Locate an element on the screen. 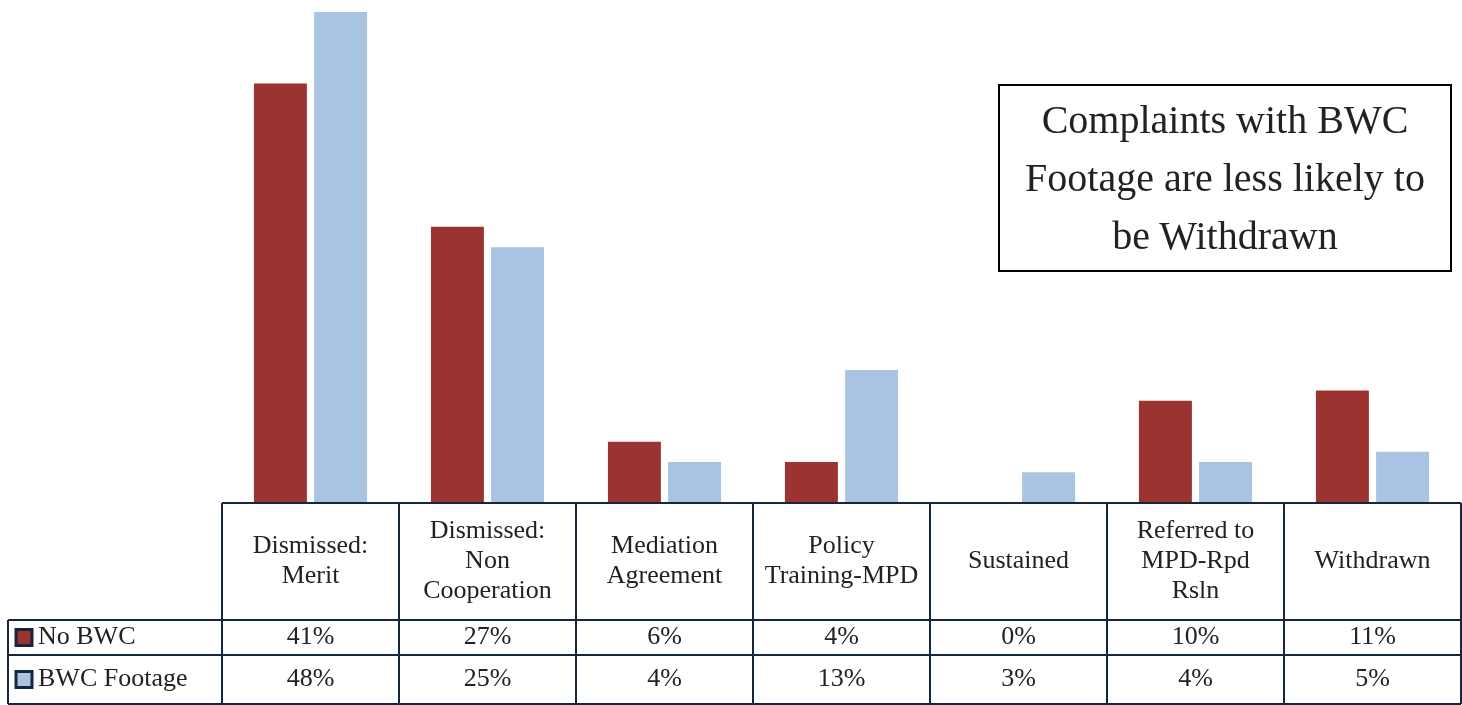 Image resolution: width=1462 pixels, height=705 pixels. data-label: 41% is located at coordinates (310, 636).